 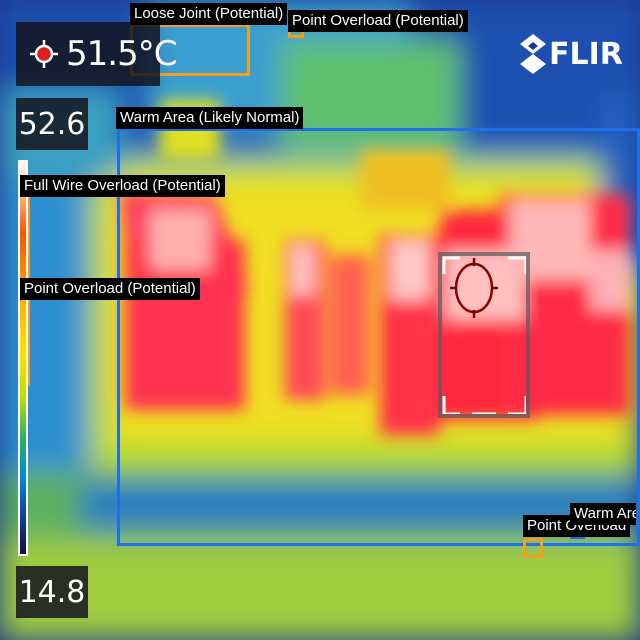 What do you see at coordinates (121, 54) in the screenshot?
I see `spot-temperature-value: 51.5°C` at bounding box center [121, 54].